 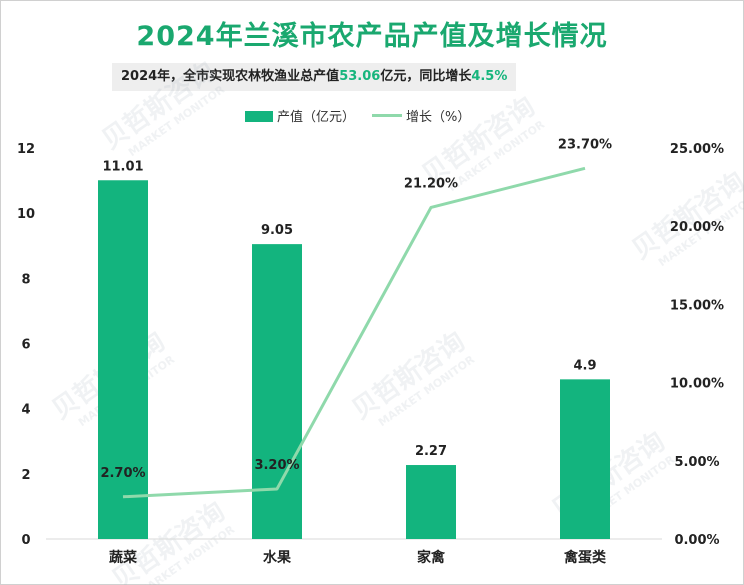 What do you see at coordinates (122, 473) in the screenshot?
I see `line-data-label: 2.70%` at bounding box center [122, 473].